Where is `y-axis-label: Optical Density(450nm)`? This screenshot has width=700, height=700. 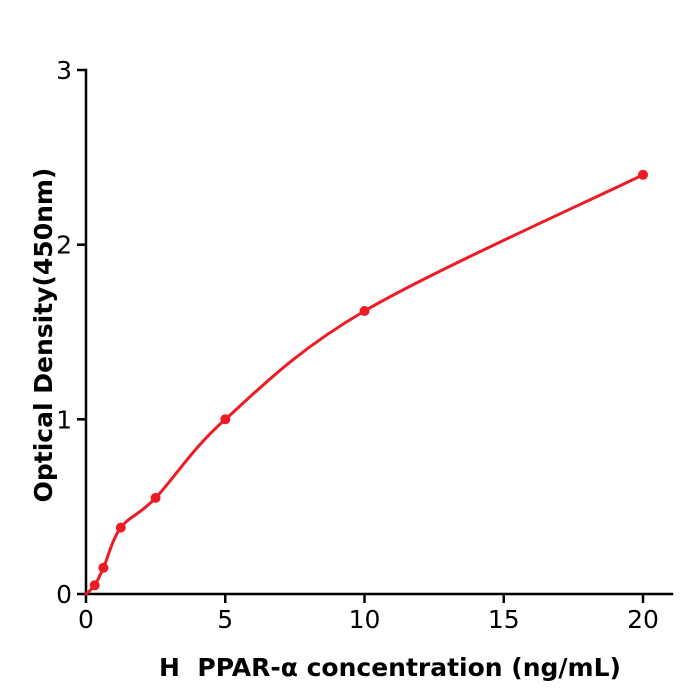 y-axis-label: Optical Density(450nm) is located at coordinates (43, 335).